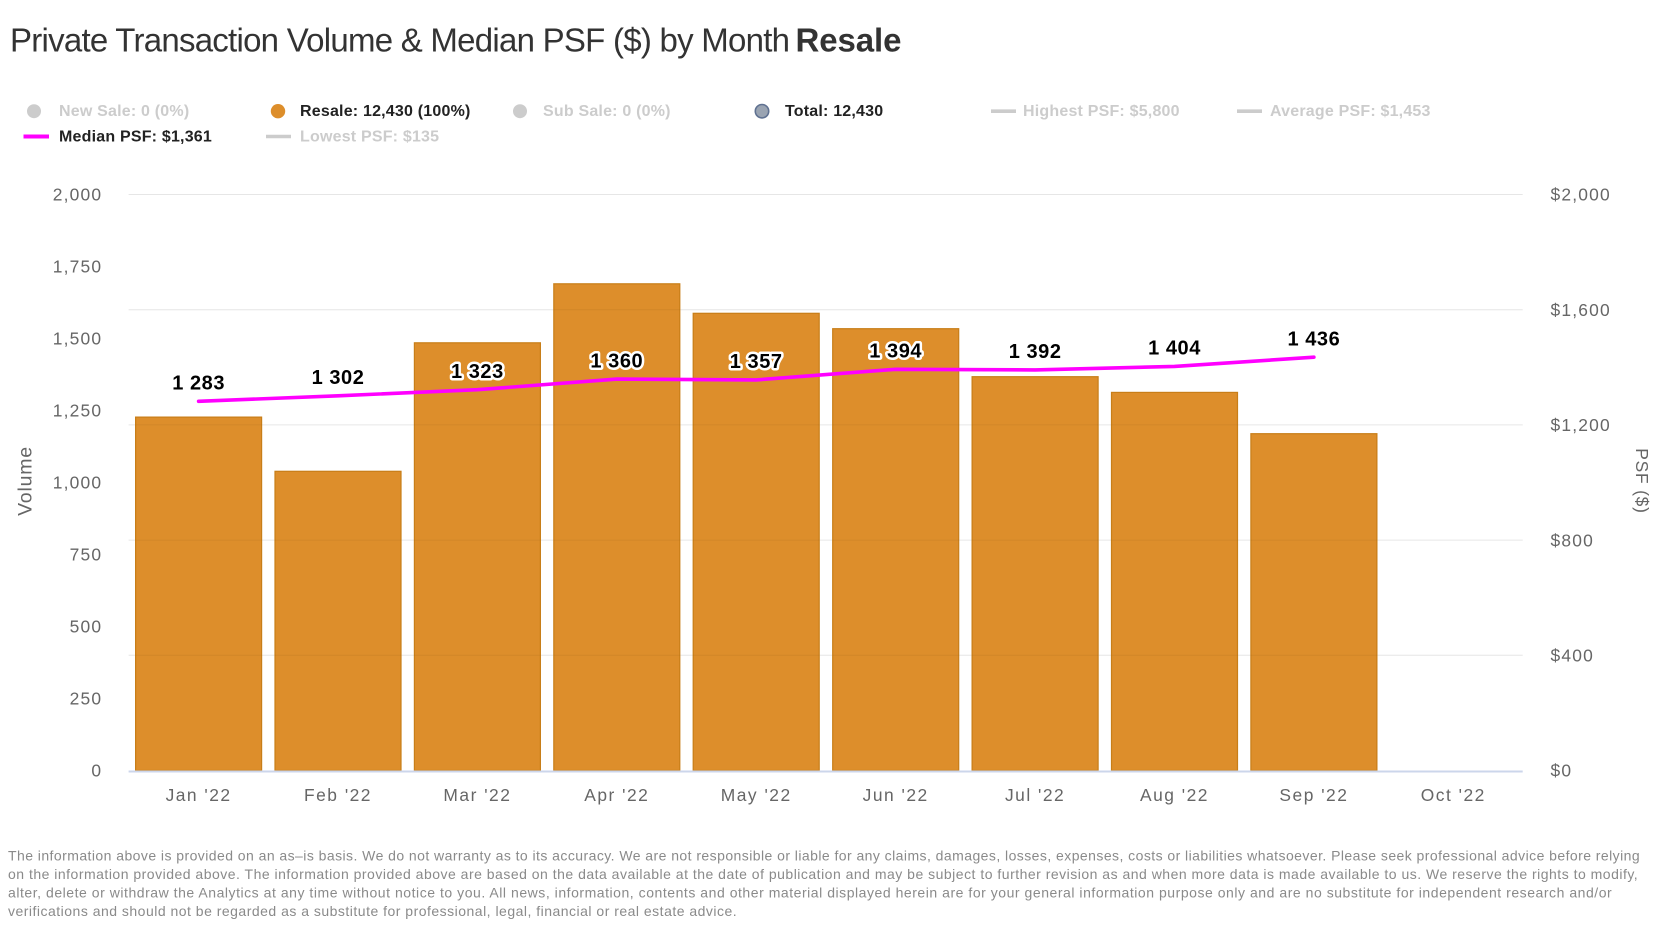 Image resolution: width=1656 pixels, height=946 pixels. I want to click on svg-text: 1 394, so click(895, 352).